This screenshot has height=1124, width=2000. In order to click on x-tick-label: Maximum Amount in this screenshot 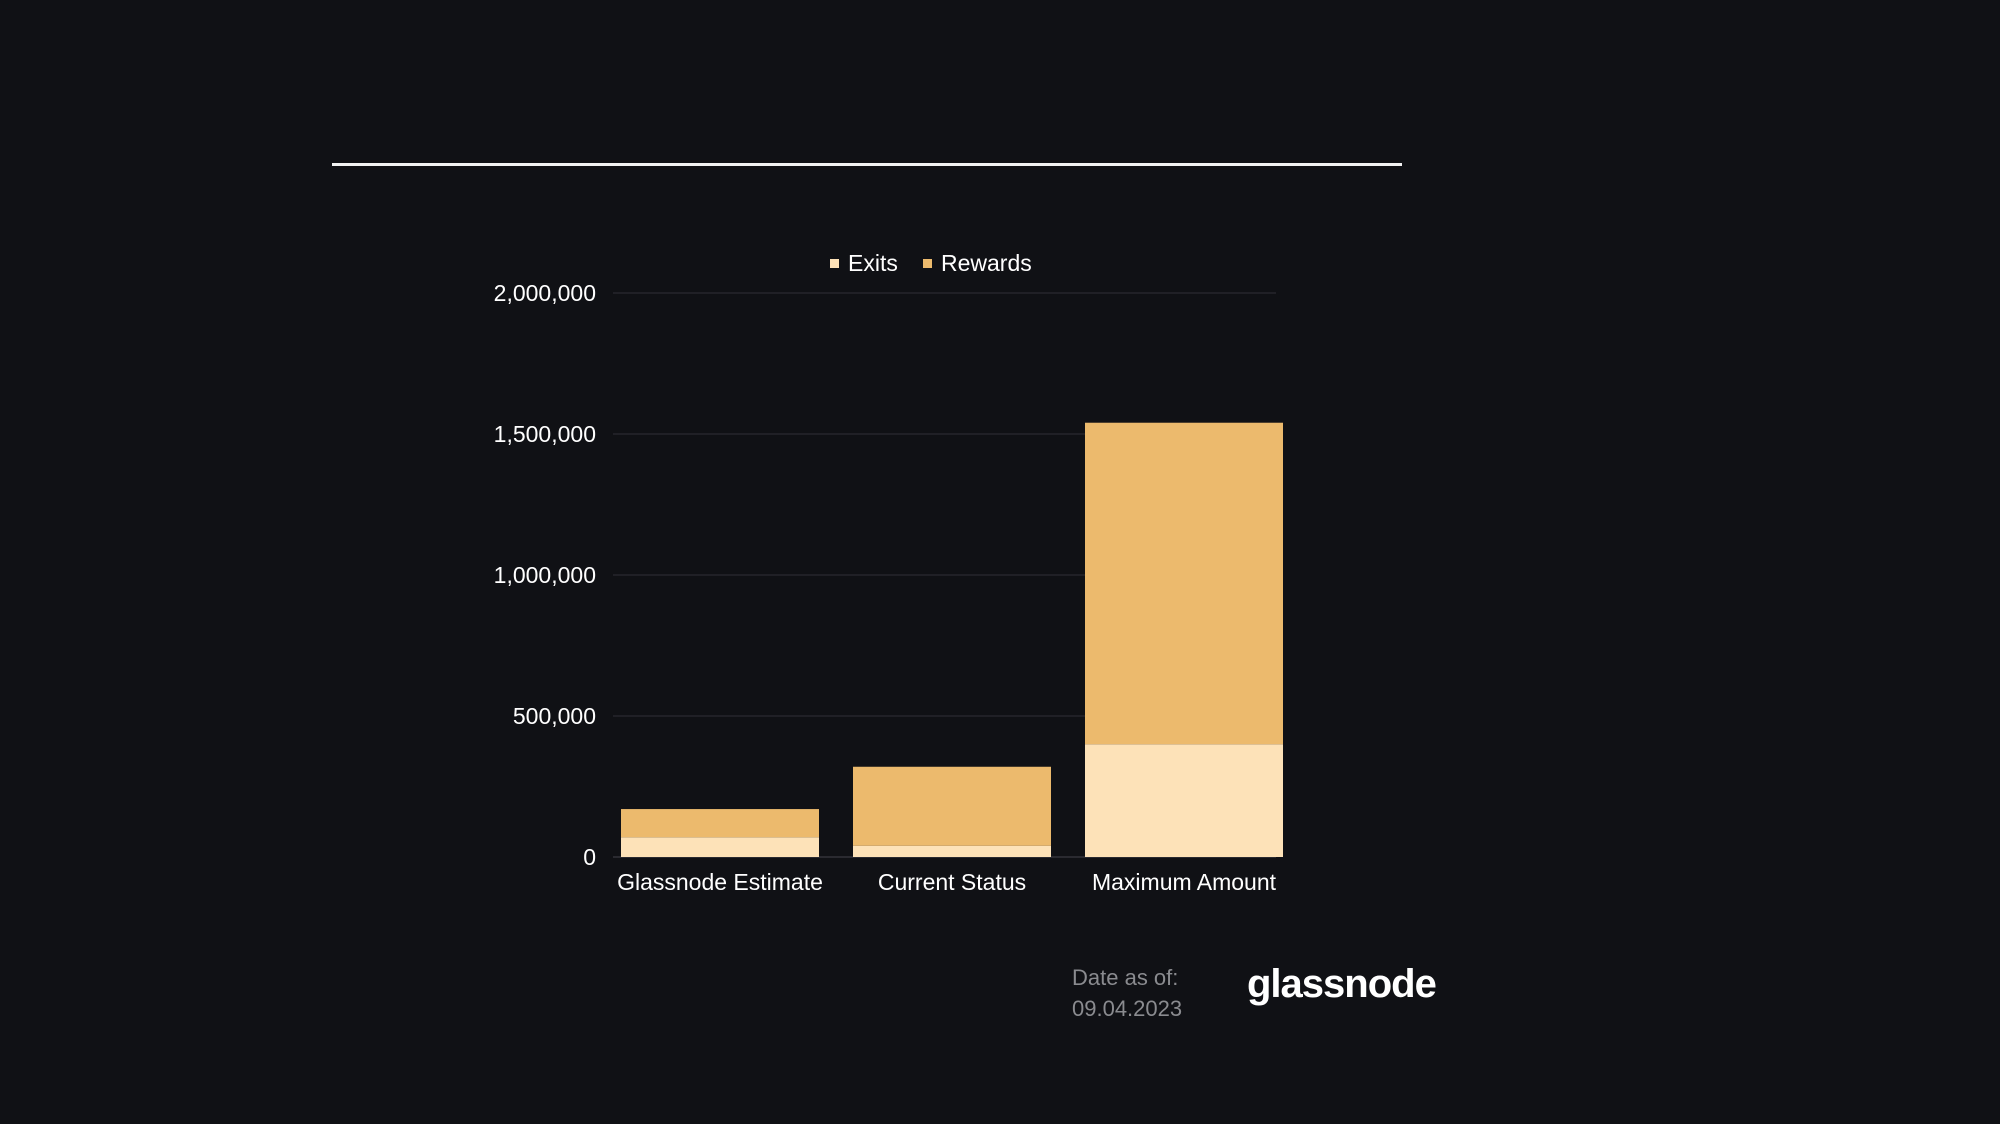, I will do `click(1184, 882)`.